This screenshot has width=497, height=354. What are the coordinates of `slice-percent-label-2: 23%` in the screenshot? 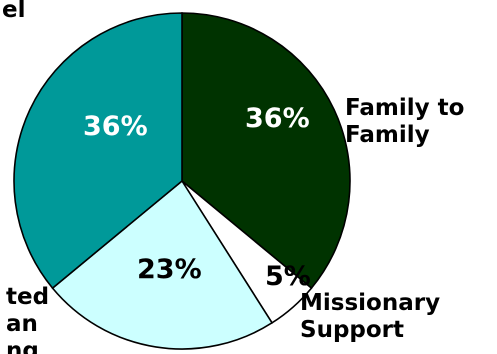 It's located at (169, 269).